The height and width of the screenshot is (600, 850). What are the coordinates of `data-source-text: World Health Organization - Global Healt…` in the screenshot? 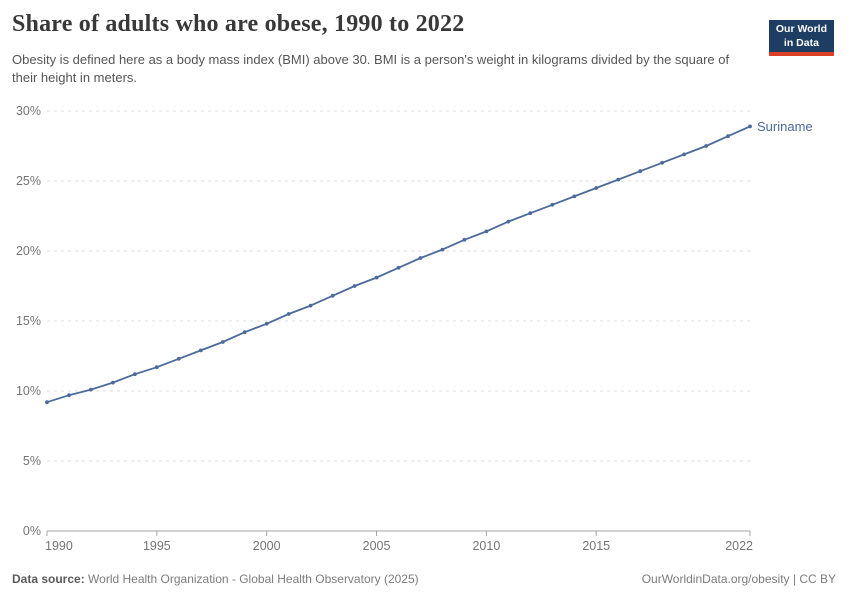 It's located at (251, 579).